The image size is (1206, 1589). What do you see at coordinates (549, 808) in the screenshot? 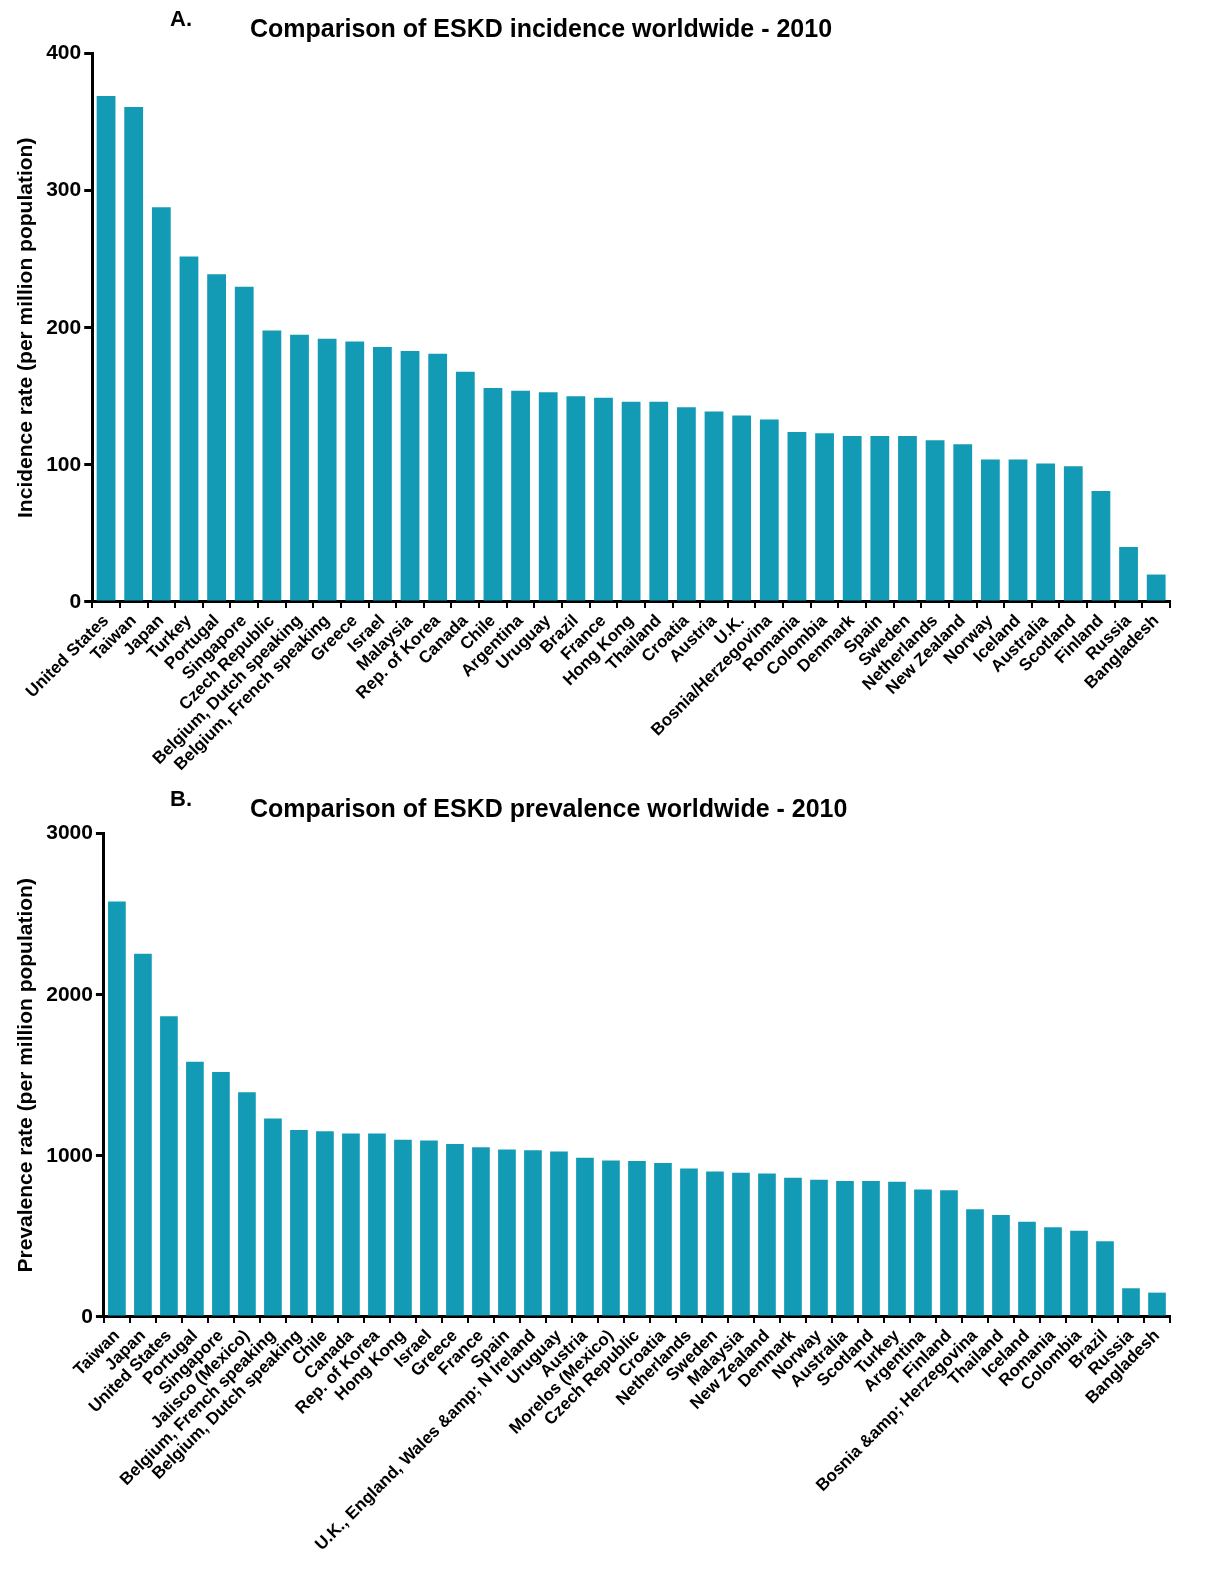
I see `chart-title: Comparison of ESKD prevalence worldwide - 2010` at bounding box center [549, 808].